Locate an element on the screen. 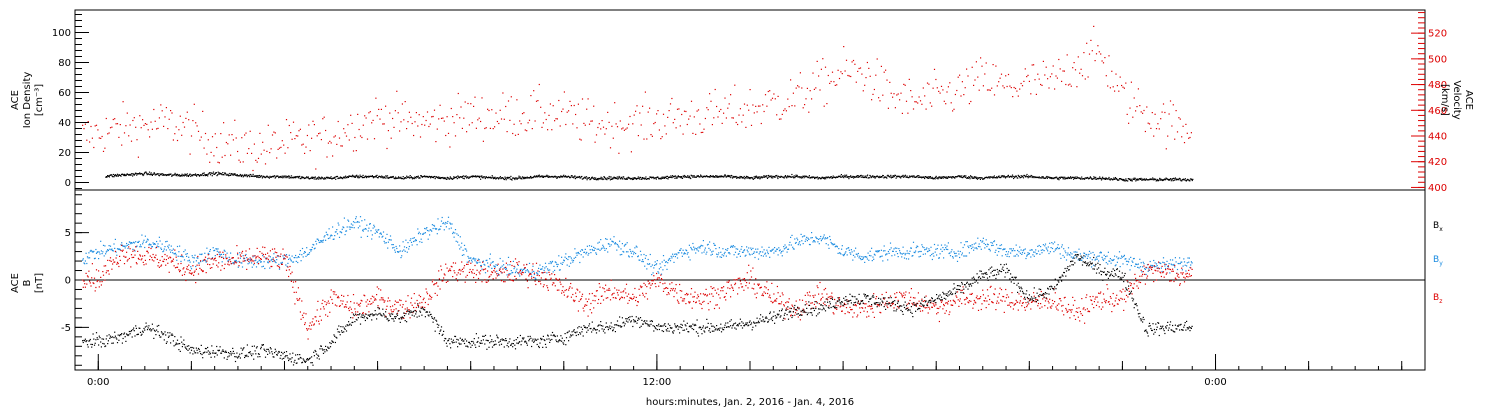  ylabel-line-2: Ion Density is located at coordinates (27, 100).